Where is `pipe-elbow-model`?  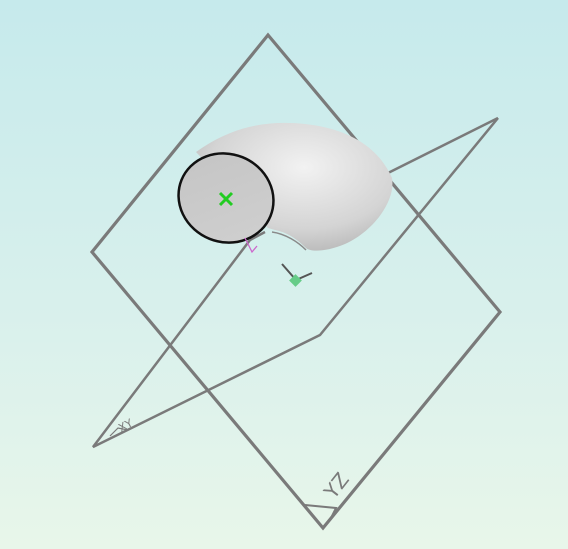 pipe-elbow-model is located at coordinates (279, 189).